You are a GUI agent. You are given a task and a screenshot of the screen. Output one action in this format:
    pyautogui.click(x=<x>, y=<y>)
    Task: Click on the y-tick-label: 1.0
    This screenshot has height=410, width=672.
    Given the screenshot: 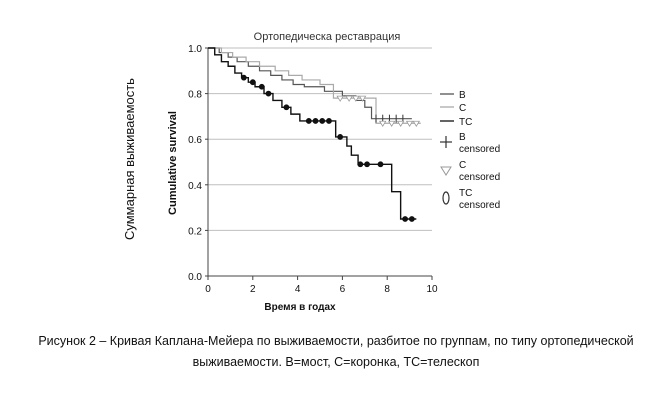 What is the action you would take?
    pyautogui.click(x=195, y=49)
    